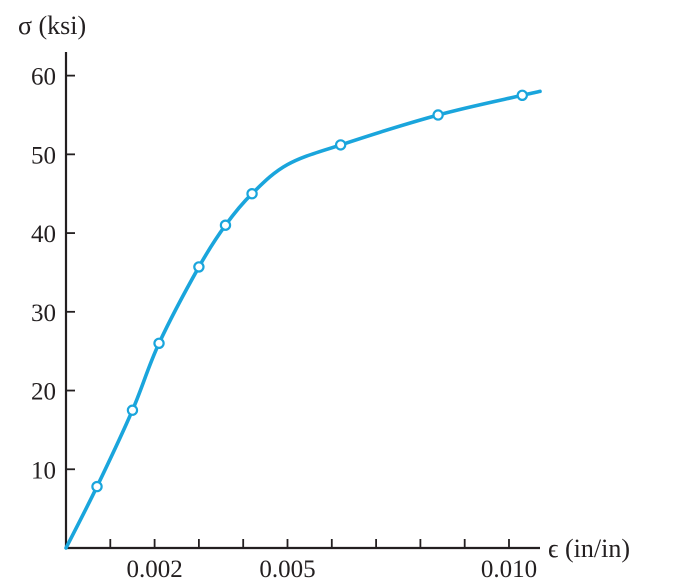 The width and height of the screenshot is (675, 585). What do you see at coordinates (43, 77) in the screenshot?
I see `y-tick-label-60: 60` at bounding box center [43, 77].